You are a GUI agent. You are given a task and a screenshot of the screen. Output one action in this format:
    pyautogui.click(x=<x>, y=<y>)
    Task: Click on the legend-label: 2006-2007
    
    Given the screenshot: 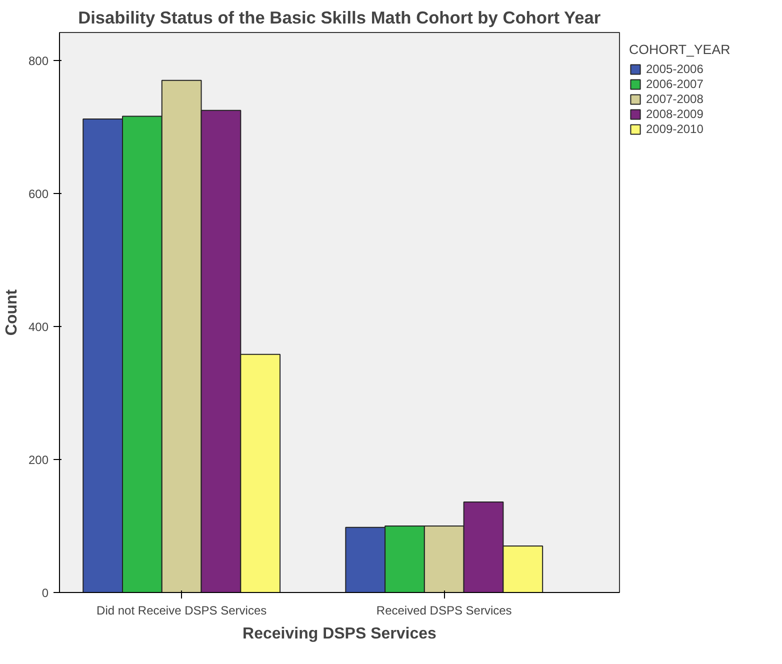 What is the action you would take?
    pyautogui.click(x=675, y=84)
    